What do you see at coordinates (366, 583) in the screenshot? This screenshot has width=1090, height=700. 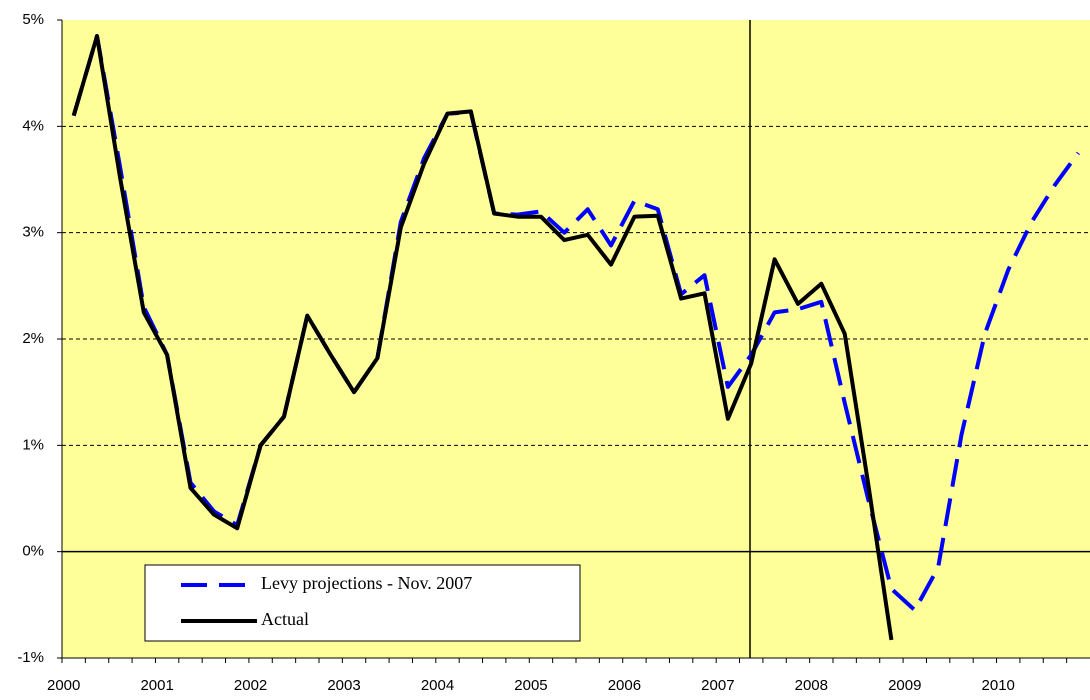 I see `legend-label: Levy projections - Nov. 2007` at bounding box center [366, 583].